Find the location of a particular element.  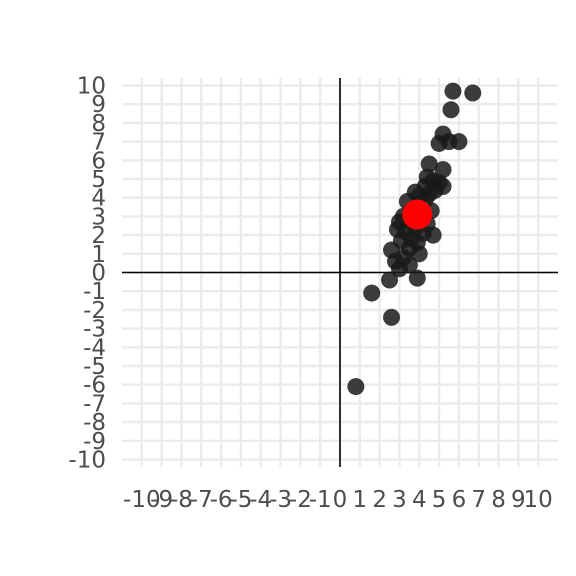

y-tick-label: 5 is located at coordinates (98, 180).